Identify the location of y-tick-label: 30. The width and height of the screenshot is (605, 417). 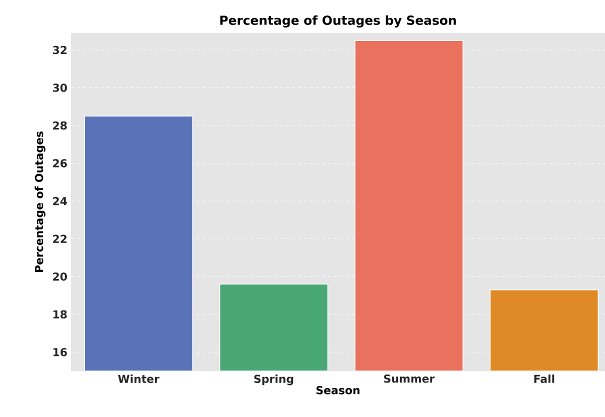
(59, 88).